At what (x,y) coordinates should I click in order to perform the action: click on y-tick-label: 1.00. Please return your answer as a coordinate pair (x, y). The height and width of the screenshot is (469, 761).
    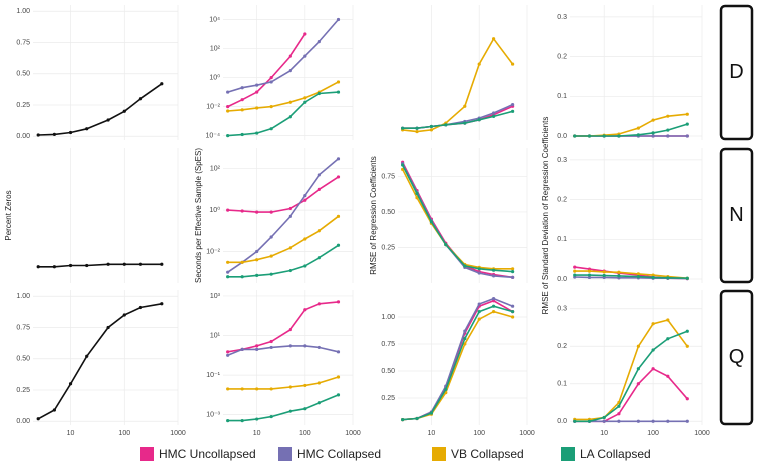
    Looking at the image, I should click on (23, 296).